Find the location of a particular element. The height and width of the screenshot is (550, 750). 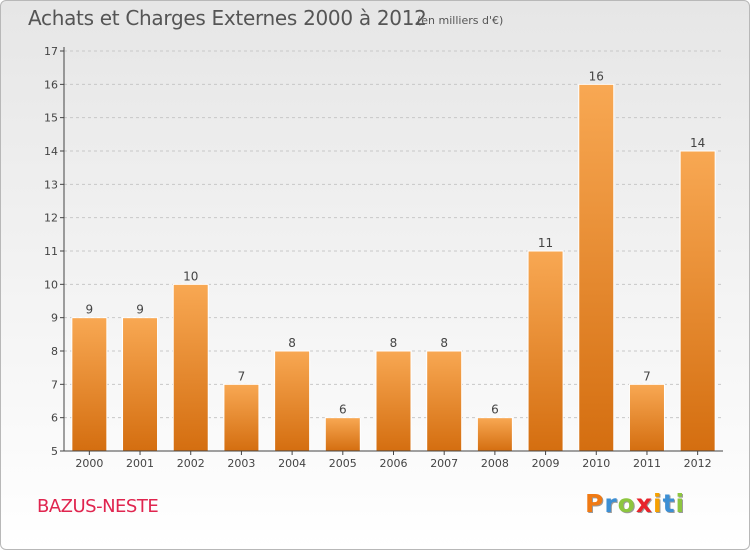

logo-letter: o is located at coordinates (626, 503).